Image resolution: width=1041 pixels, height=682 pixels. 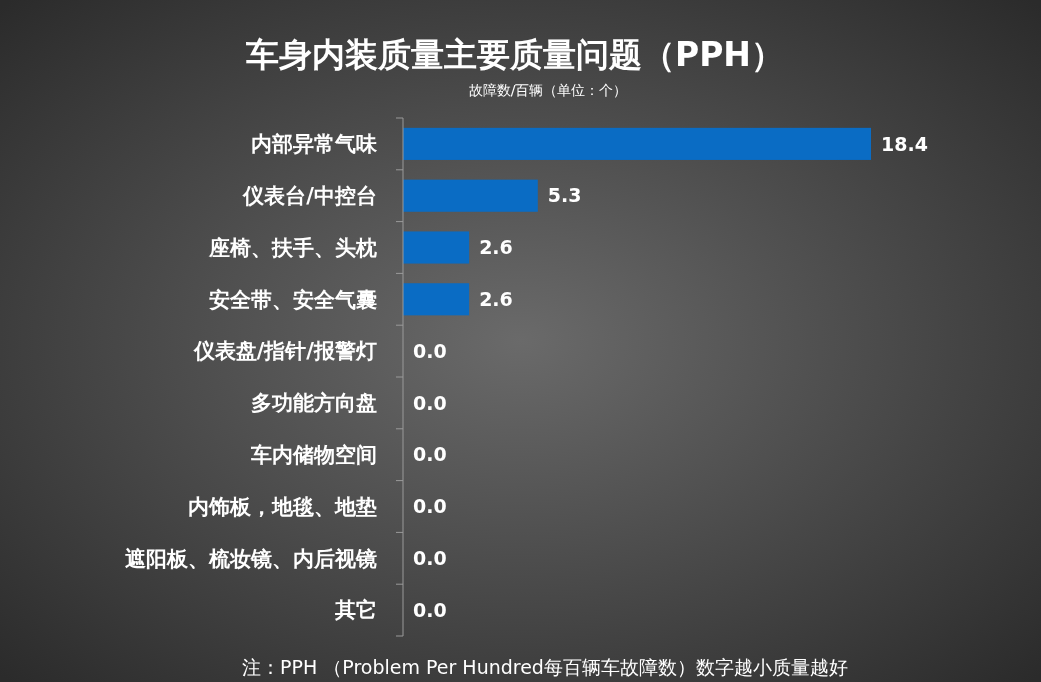 I want to click on y-tick-label: 多功能方向盘, so click(x=314, y=403).